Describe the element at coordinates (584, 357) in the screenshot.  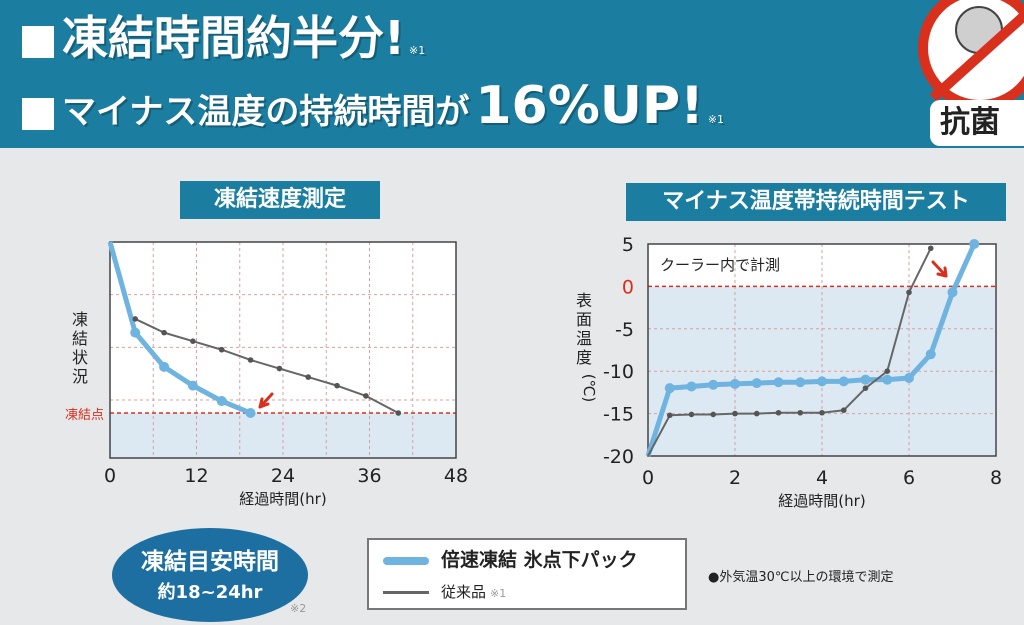
I see `chart2-y-axis-label-char: 度` at that location.